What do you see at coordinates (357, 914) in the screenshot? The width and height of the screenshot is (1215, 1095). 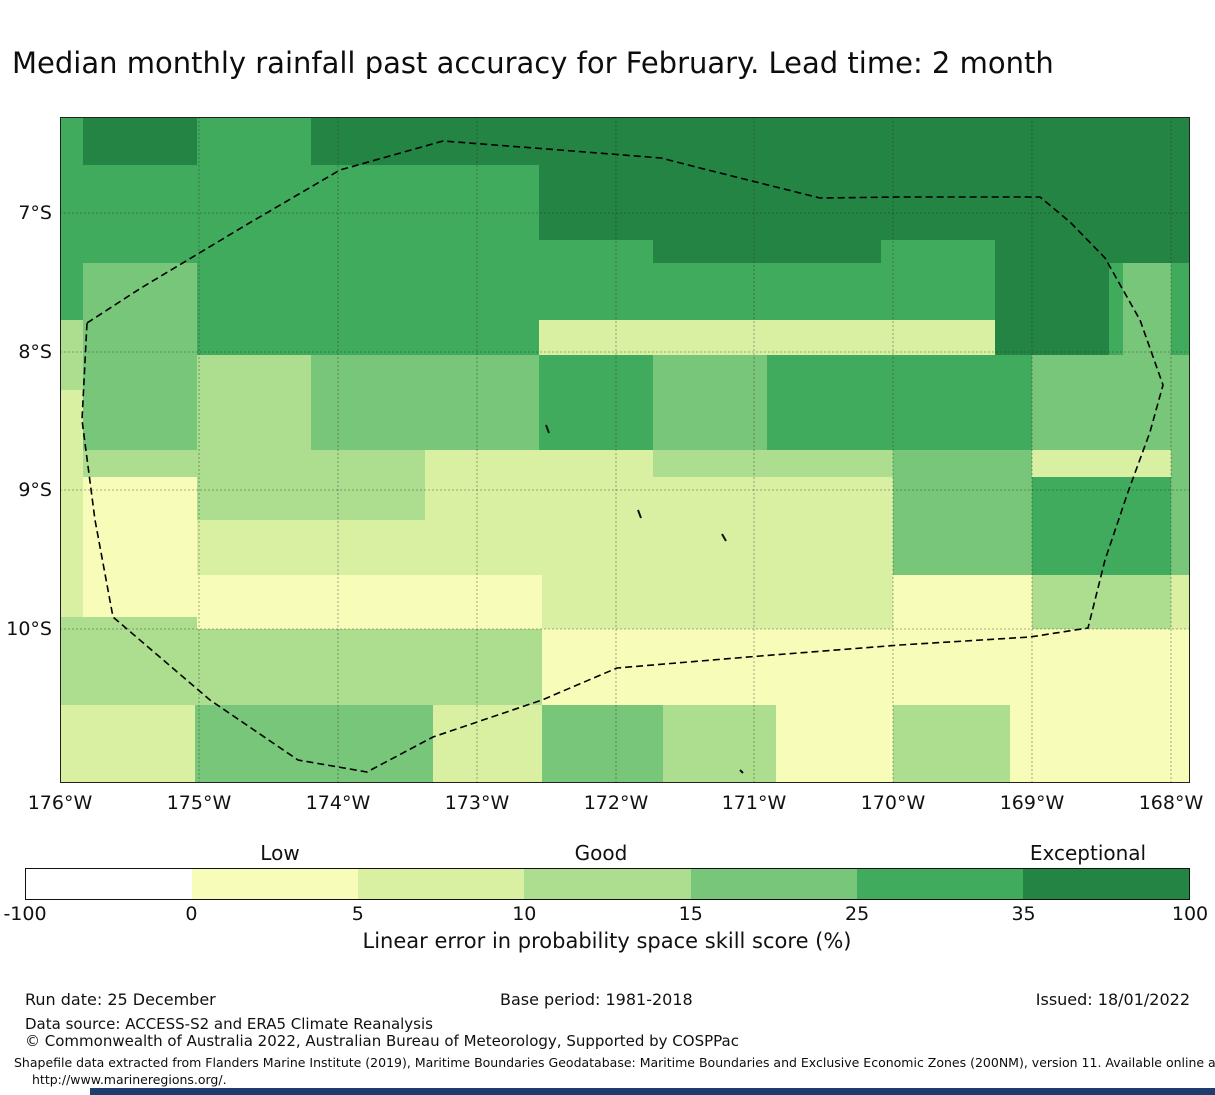 I see `colorbar-tick-label: 5` at bounding box center [357, 914].